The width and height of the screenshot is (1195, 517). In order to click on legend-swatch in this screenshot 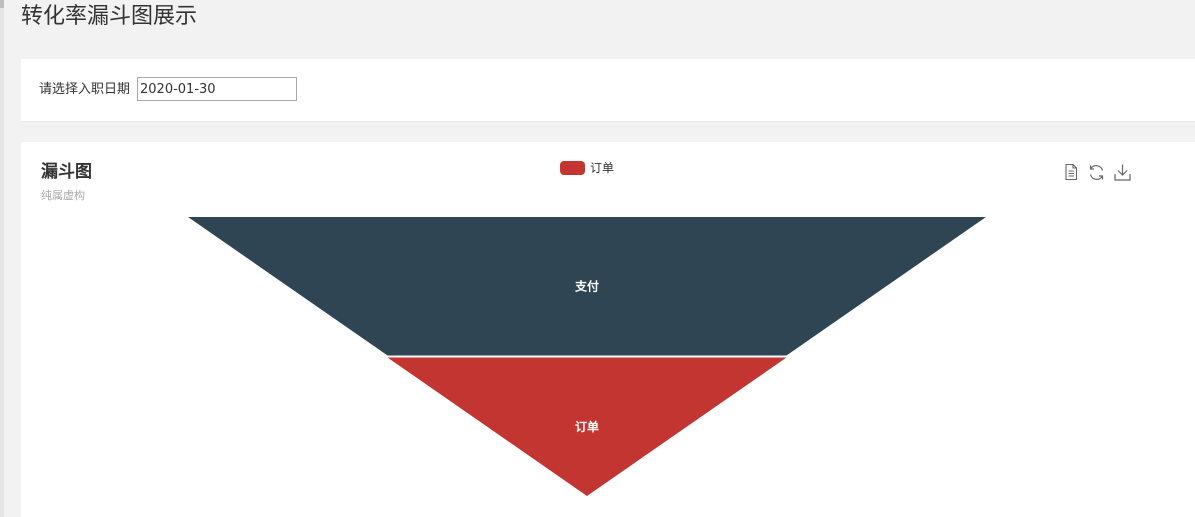, I will do `click(572, 168)`.